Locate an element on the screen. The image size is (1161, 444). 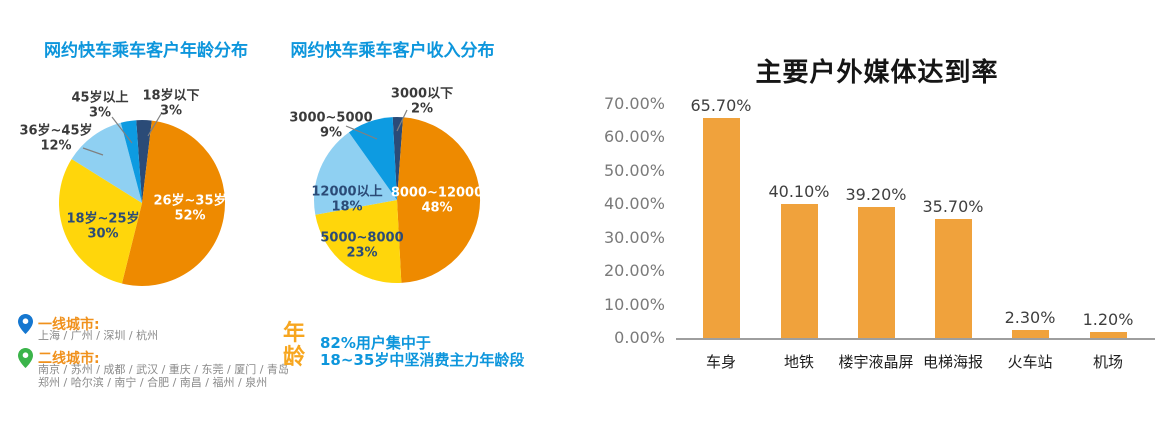
bar-value-label: 2.30% is located at coordinates (1030, 318).